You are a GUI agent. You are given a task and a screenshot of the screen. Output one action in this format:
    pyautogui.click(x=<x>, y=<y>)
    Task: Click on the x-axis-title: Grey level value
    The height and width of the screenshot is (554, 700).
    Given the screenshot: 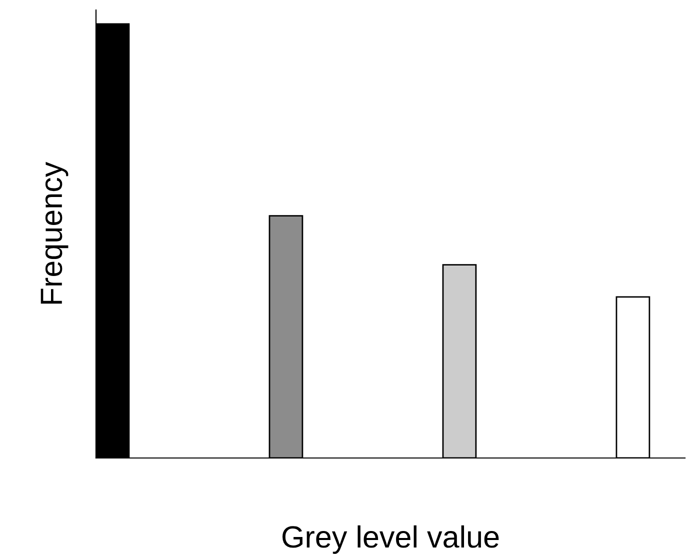 What is the action you would take?
    pyautogui.click(x=390, y=539)
    